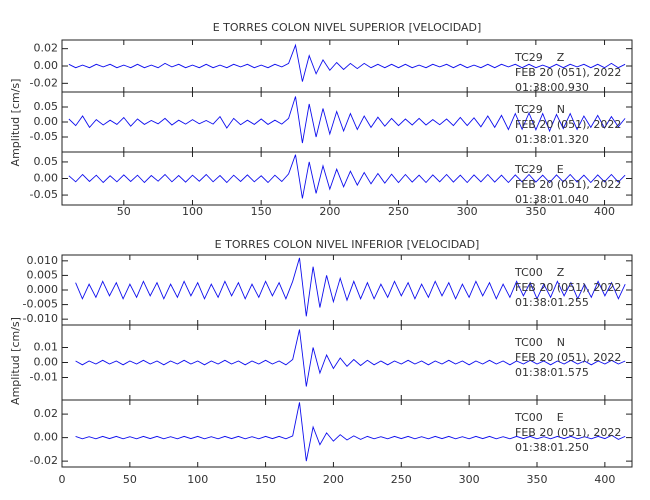 This screenshot has width=650, height=500. What do you see at coordinates (552, 199) in the screenshot?
I see `trace-time: 01:38:01.040` at bounding box center [552, 199].